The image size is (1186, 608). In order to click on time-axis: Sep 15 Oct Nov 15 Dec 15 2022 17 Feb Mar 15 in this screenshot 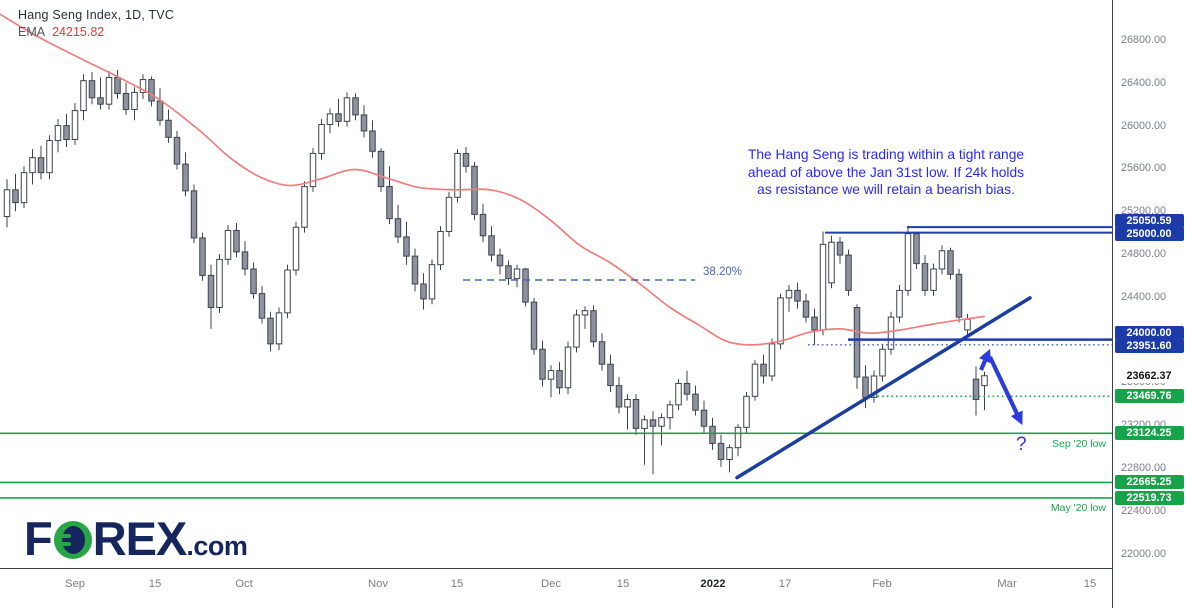, I will do `click(593, 588)`.